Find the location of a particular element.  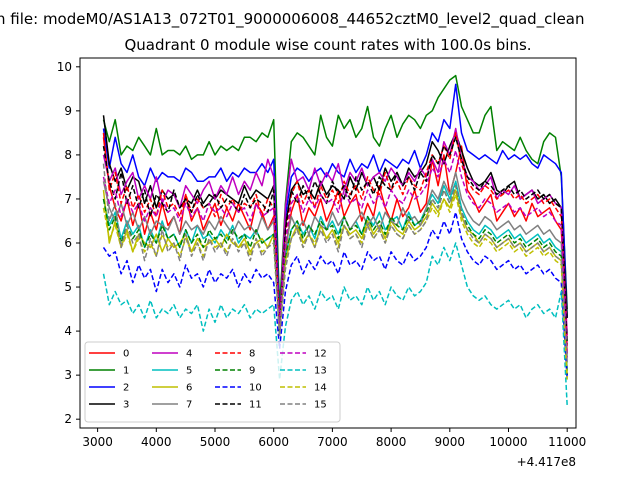

legend-label-10: 10 is located at coordinates (255, 388).